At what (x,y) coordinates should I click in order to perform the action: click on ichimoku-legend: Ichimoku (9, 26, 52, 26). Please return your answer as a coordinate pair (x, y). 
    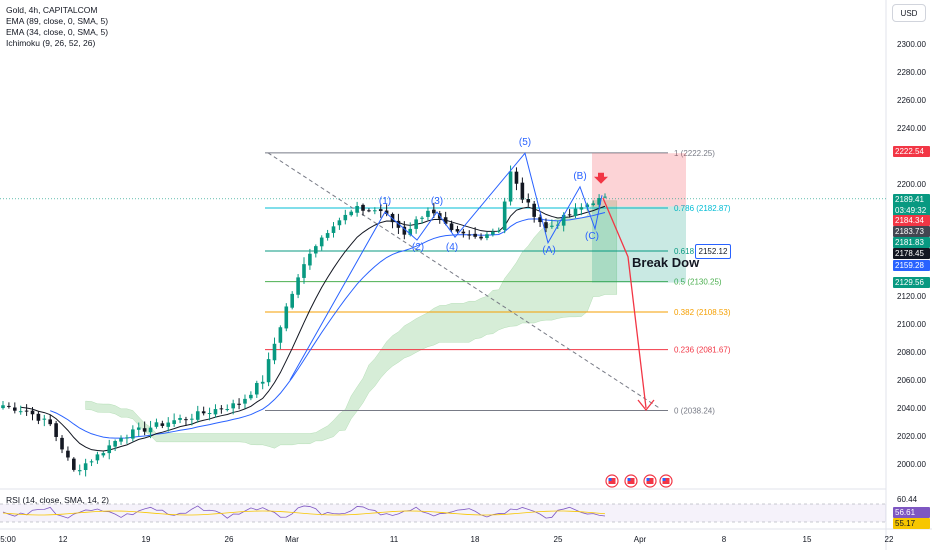
    Looking at the image, I should click on (51, 43).